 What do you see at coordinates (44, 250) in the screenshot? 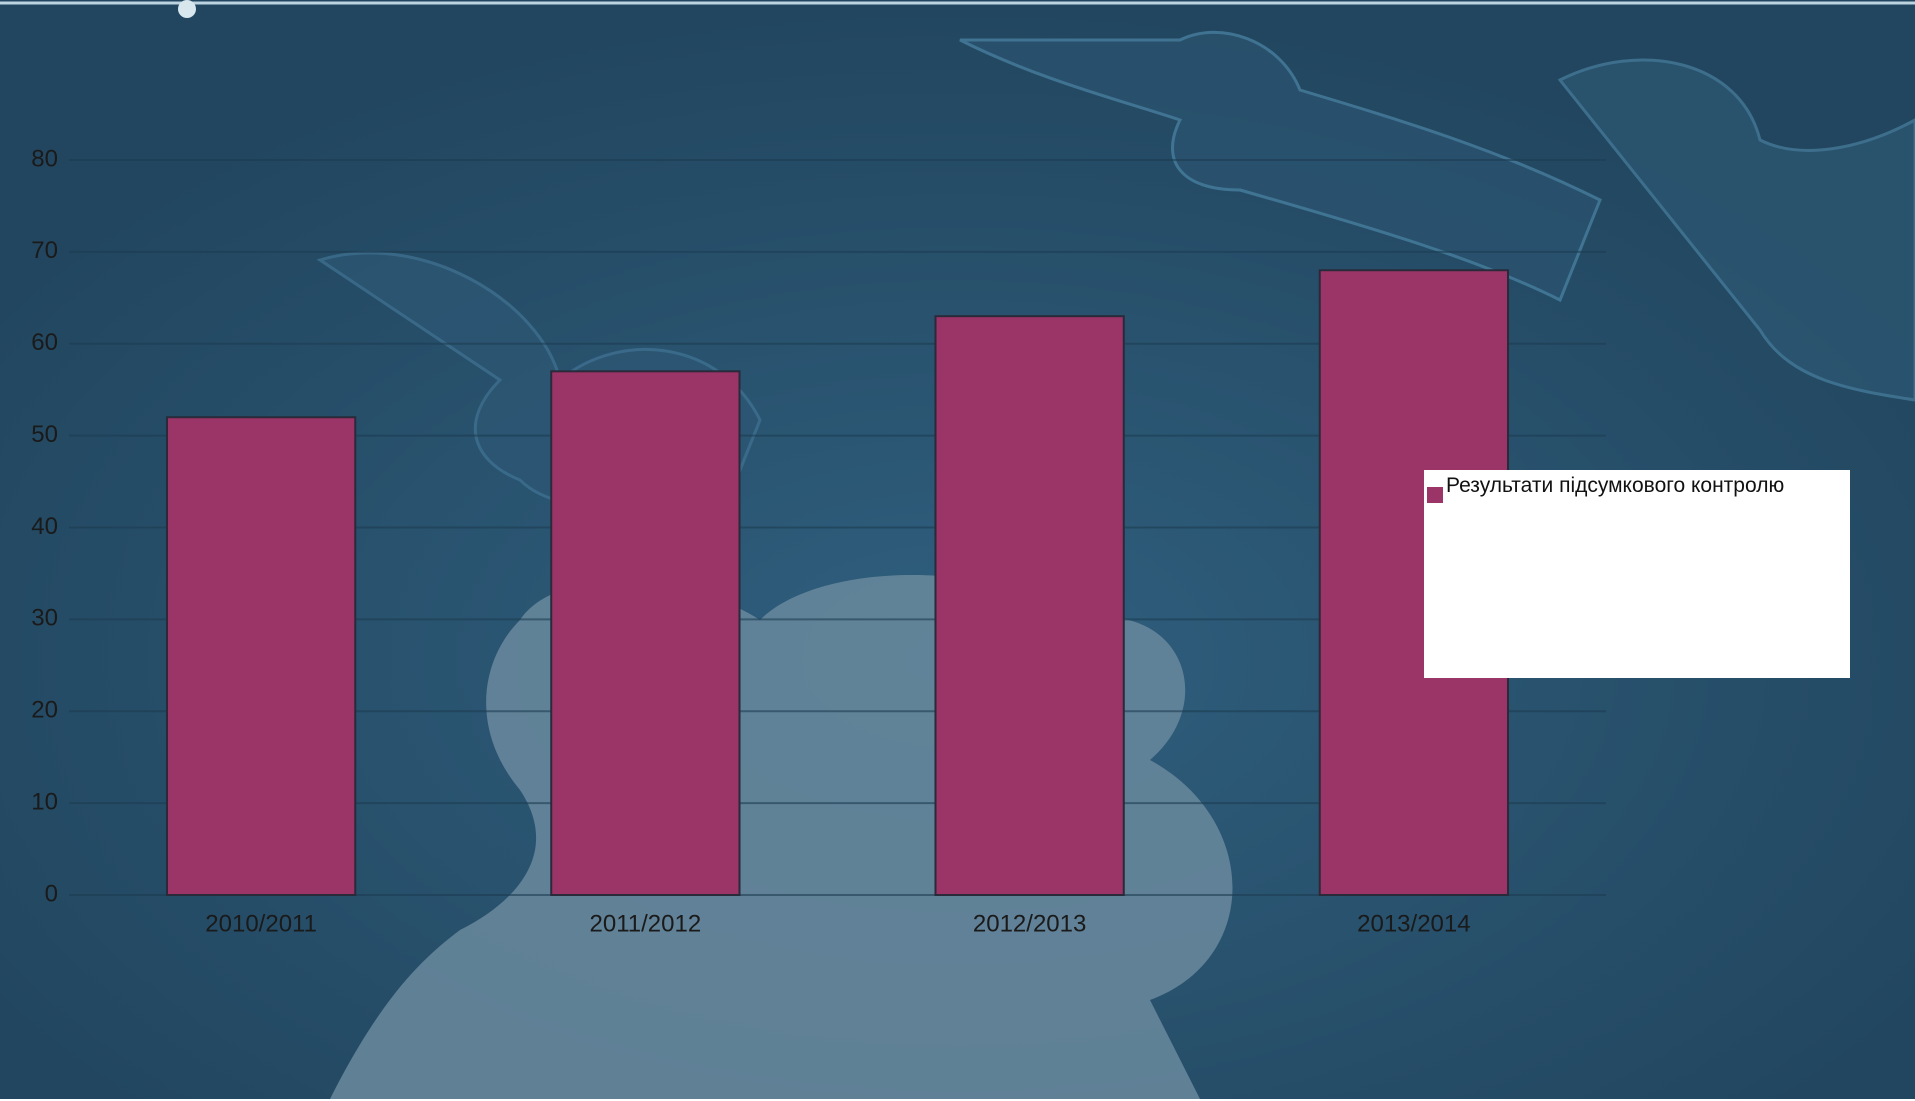
I see `y-tick-label: 70` at bounding box center [44, 250].